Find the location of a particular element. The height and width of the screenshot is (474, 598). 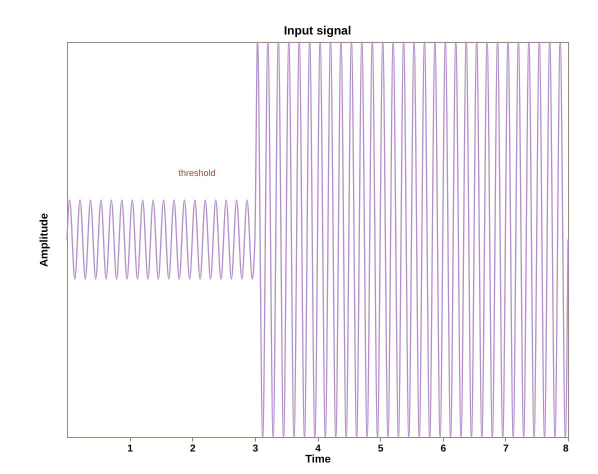

x-tick-label: 4 is located at coordinates (318, 449).